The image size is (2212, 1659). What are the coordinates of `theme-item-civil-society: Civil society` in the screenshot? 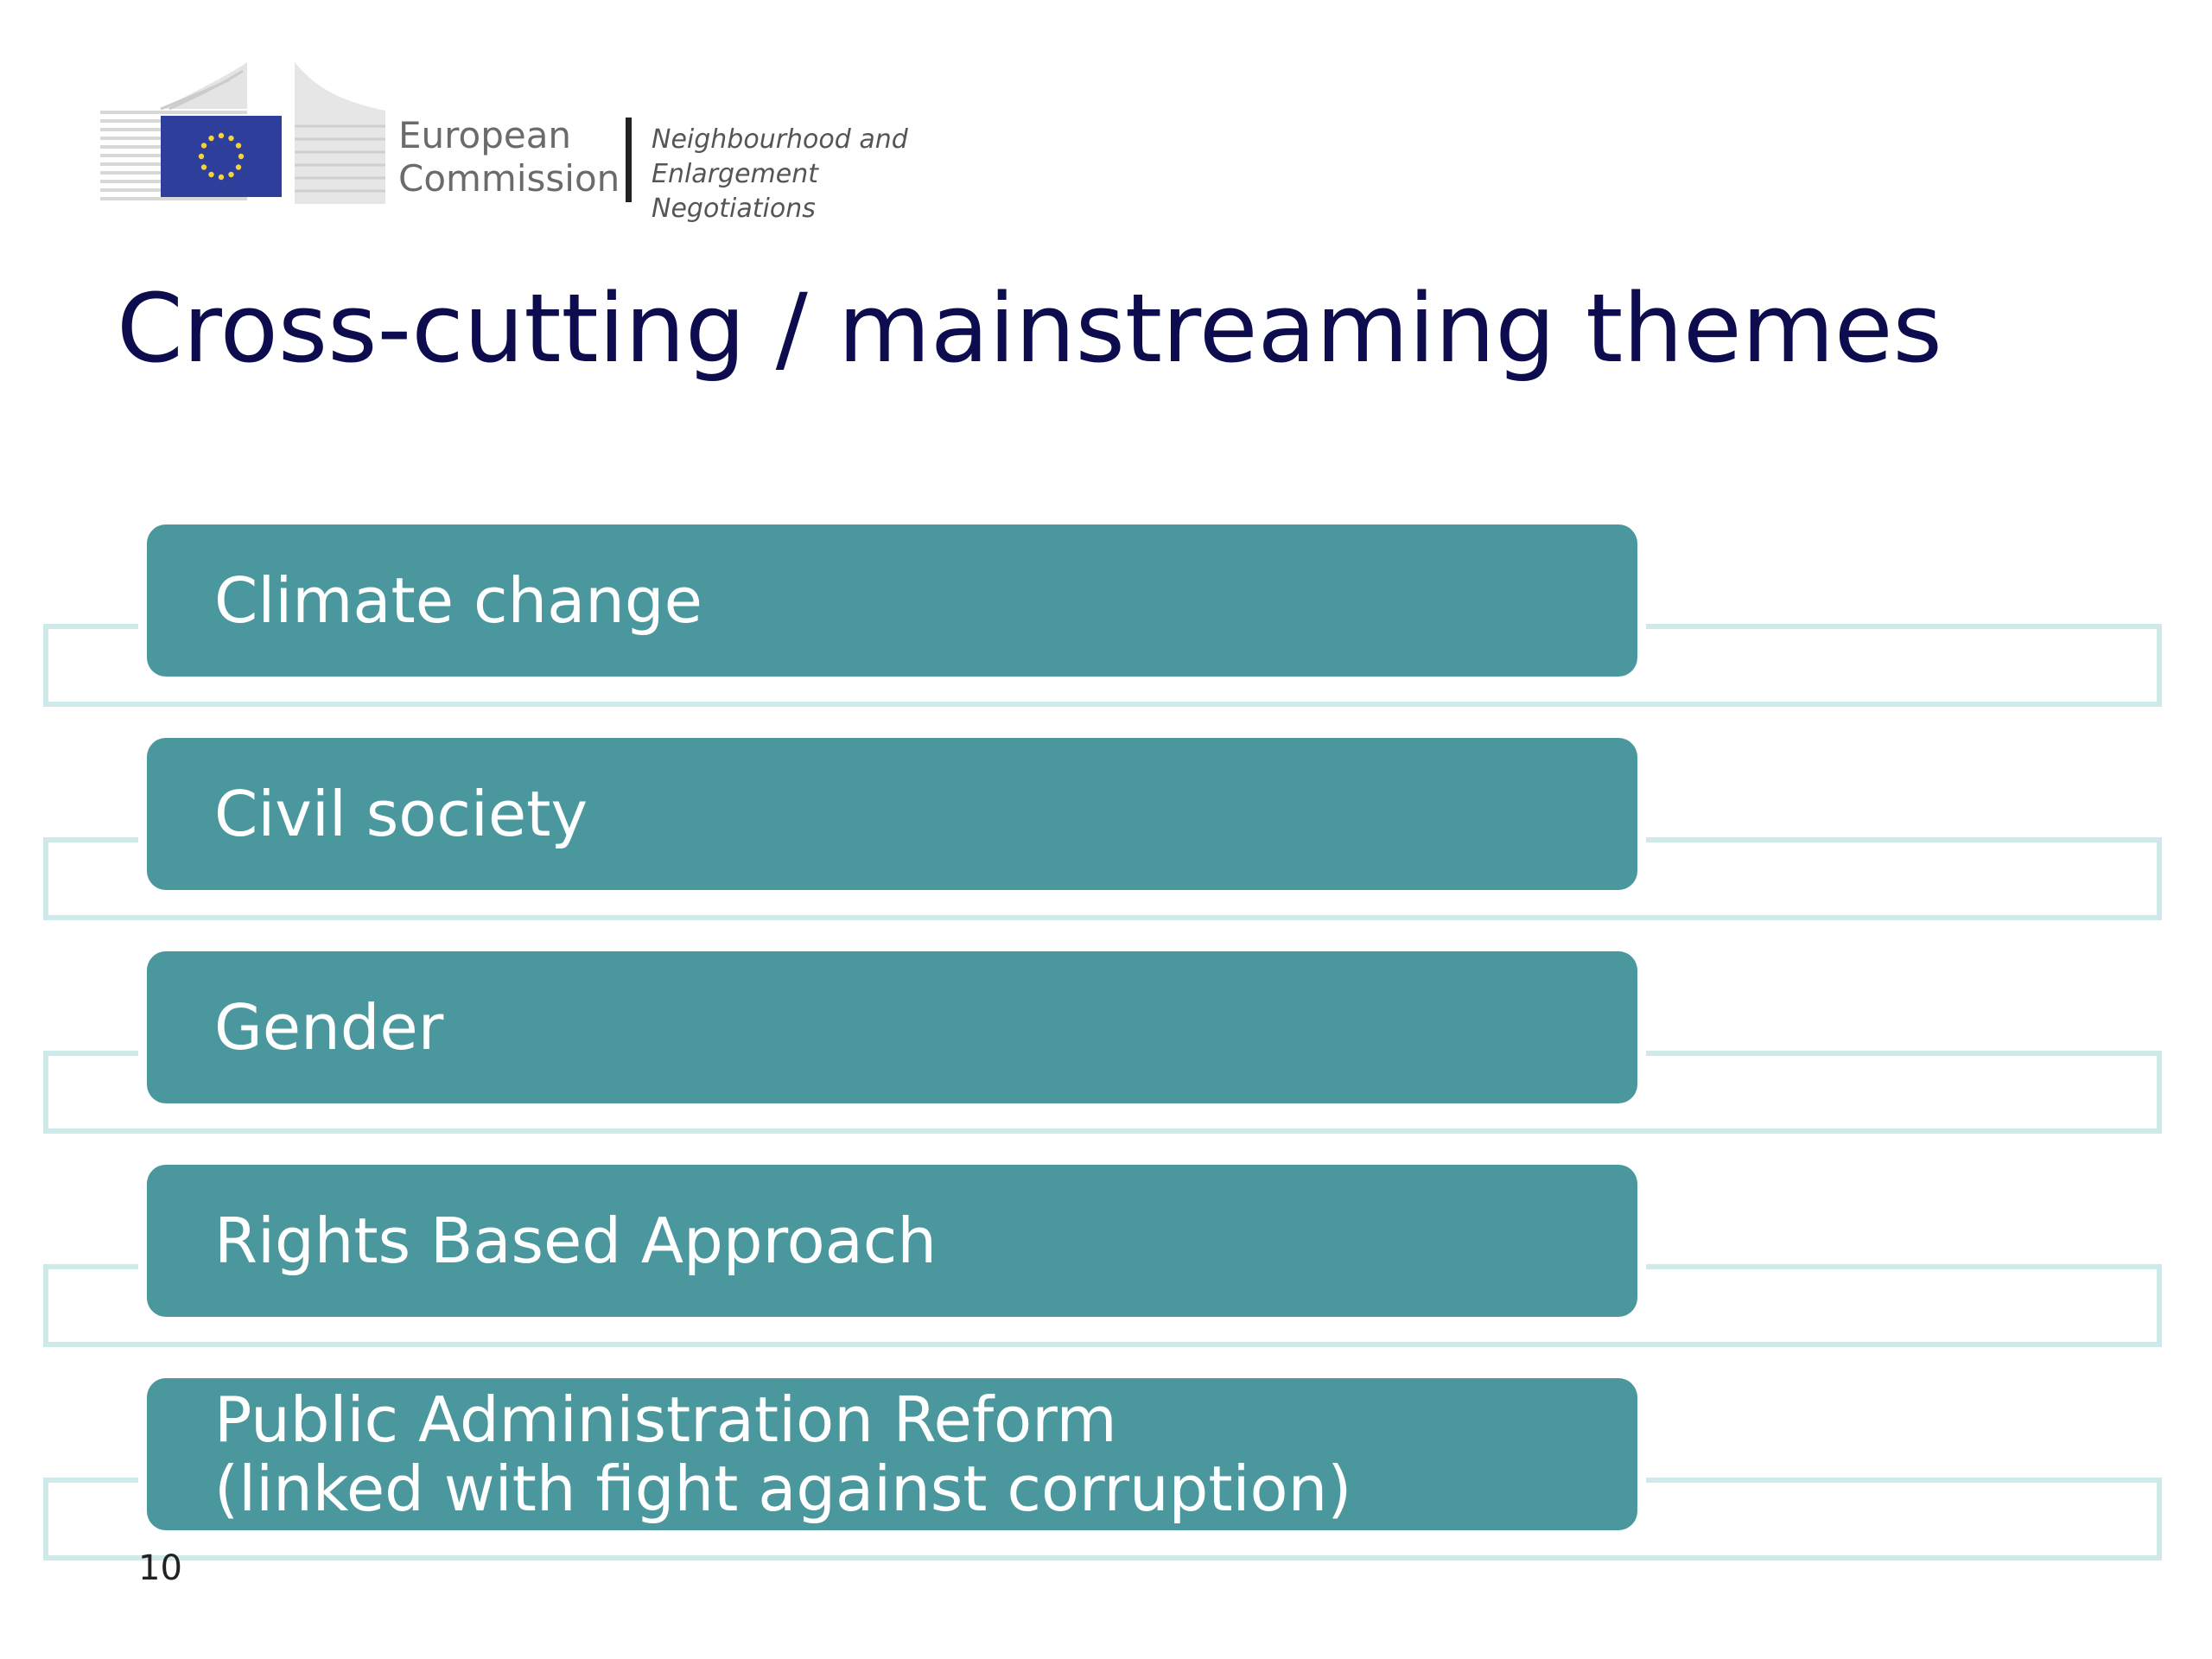 It's located at (892, 814).